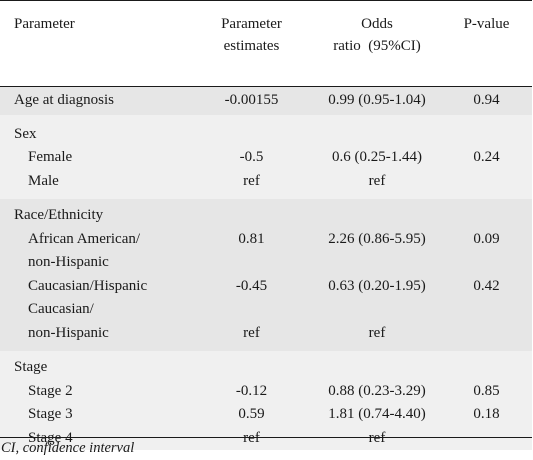 Image resolution: width=533 pixels, height=460 pixels. I want to click on table-row-male: Male ref ref, so click(266, 184).